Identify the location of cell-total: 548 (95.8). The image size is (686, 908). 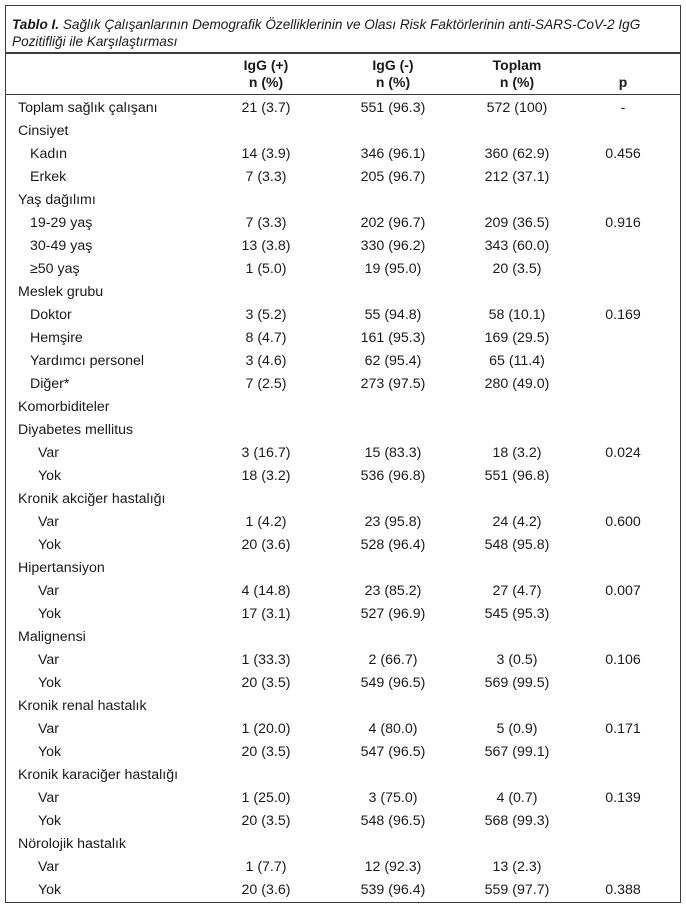
(517, 545).